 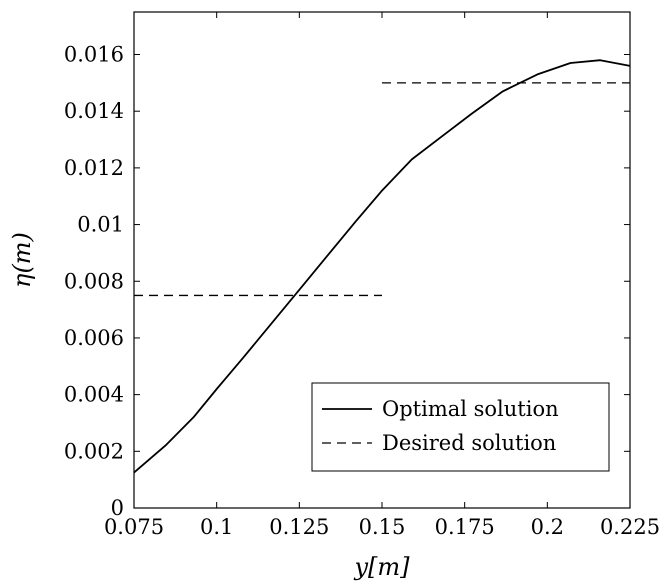 What do you see at coordinates (22, 260) in the screenshot?
I see `y-axis-title: η(m)` at bounding box center [22, 260].